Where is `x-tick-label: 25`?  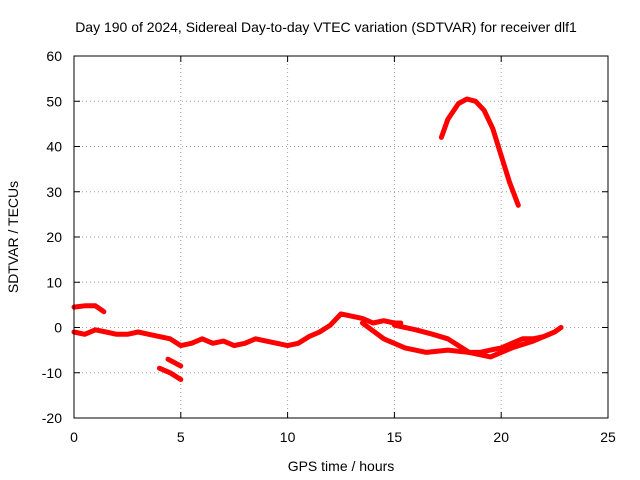 x-tick-label: 25 is located at coordinates (608, 437).